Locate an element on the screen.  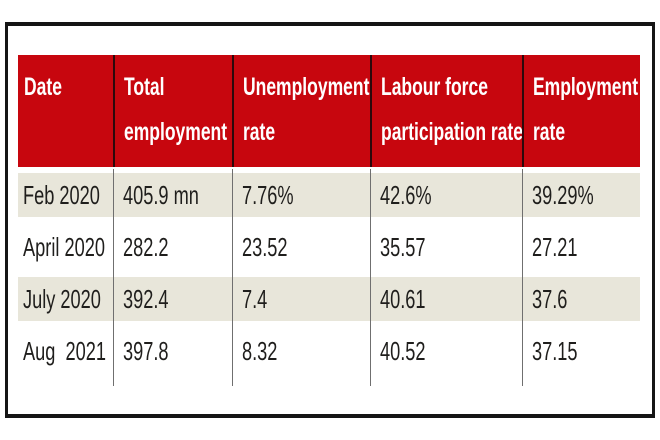
cell-value: Aug 2021 is located at coordinates (64, 351).